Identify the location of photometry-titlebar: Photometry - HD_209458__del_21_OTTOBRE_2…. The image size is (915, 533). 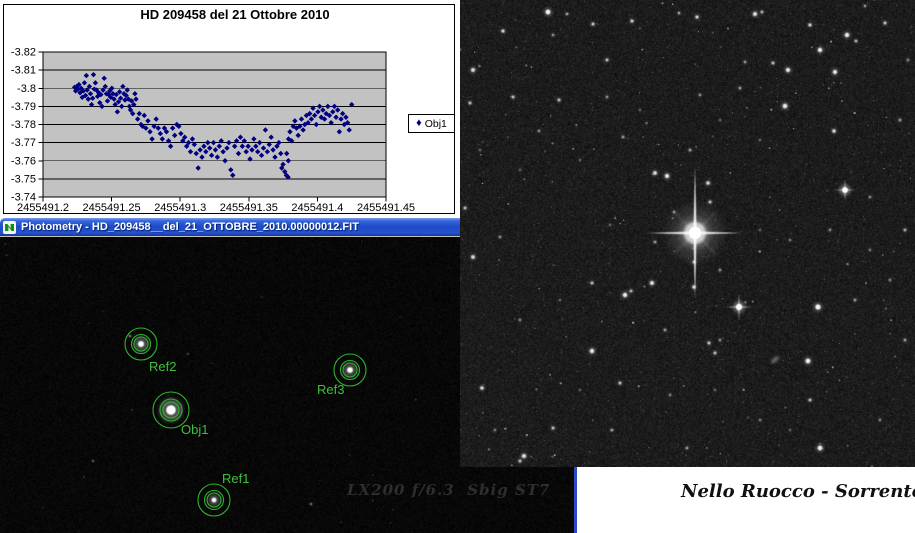
(288, 227).